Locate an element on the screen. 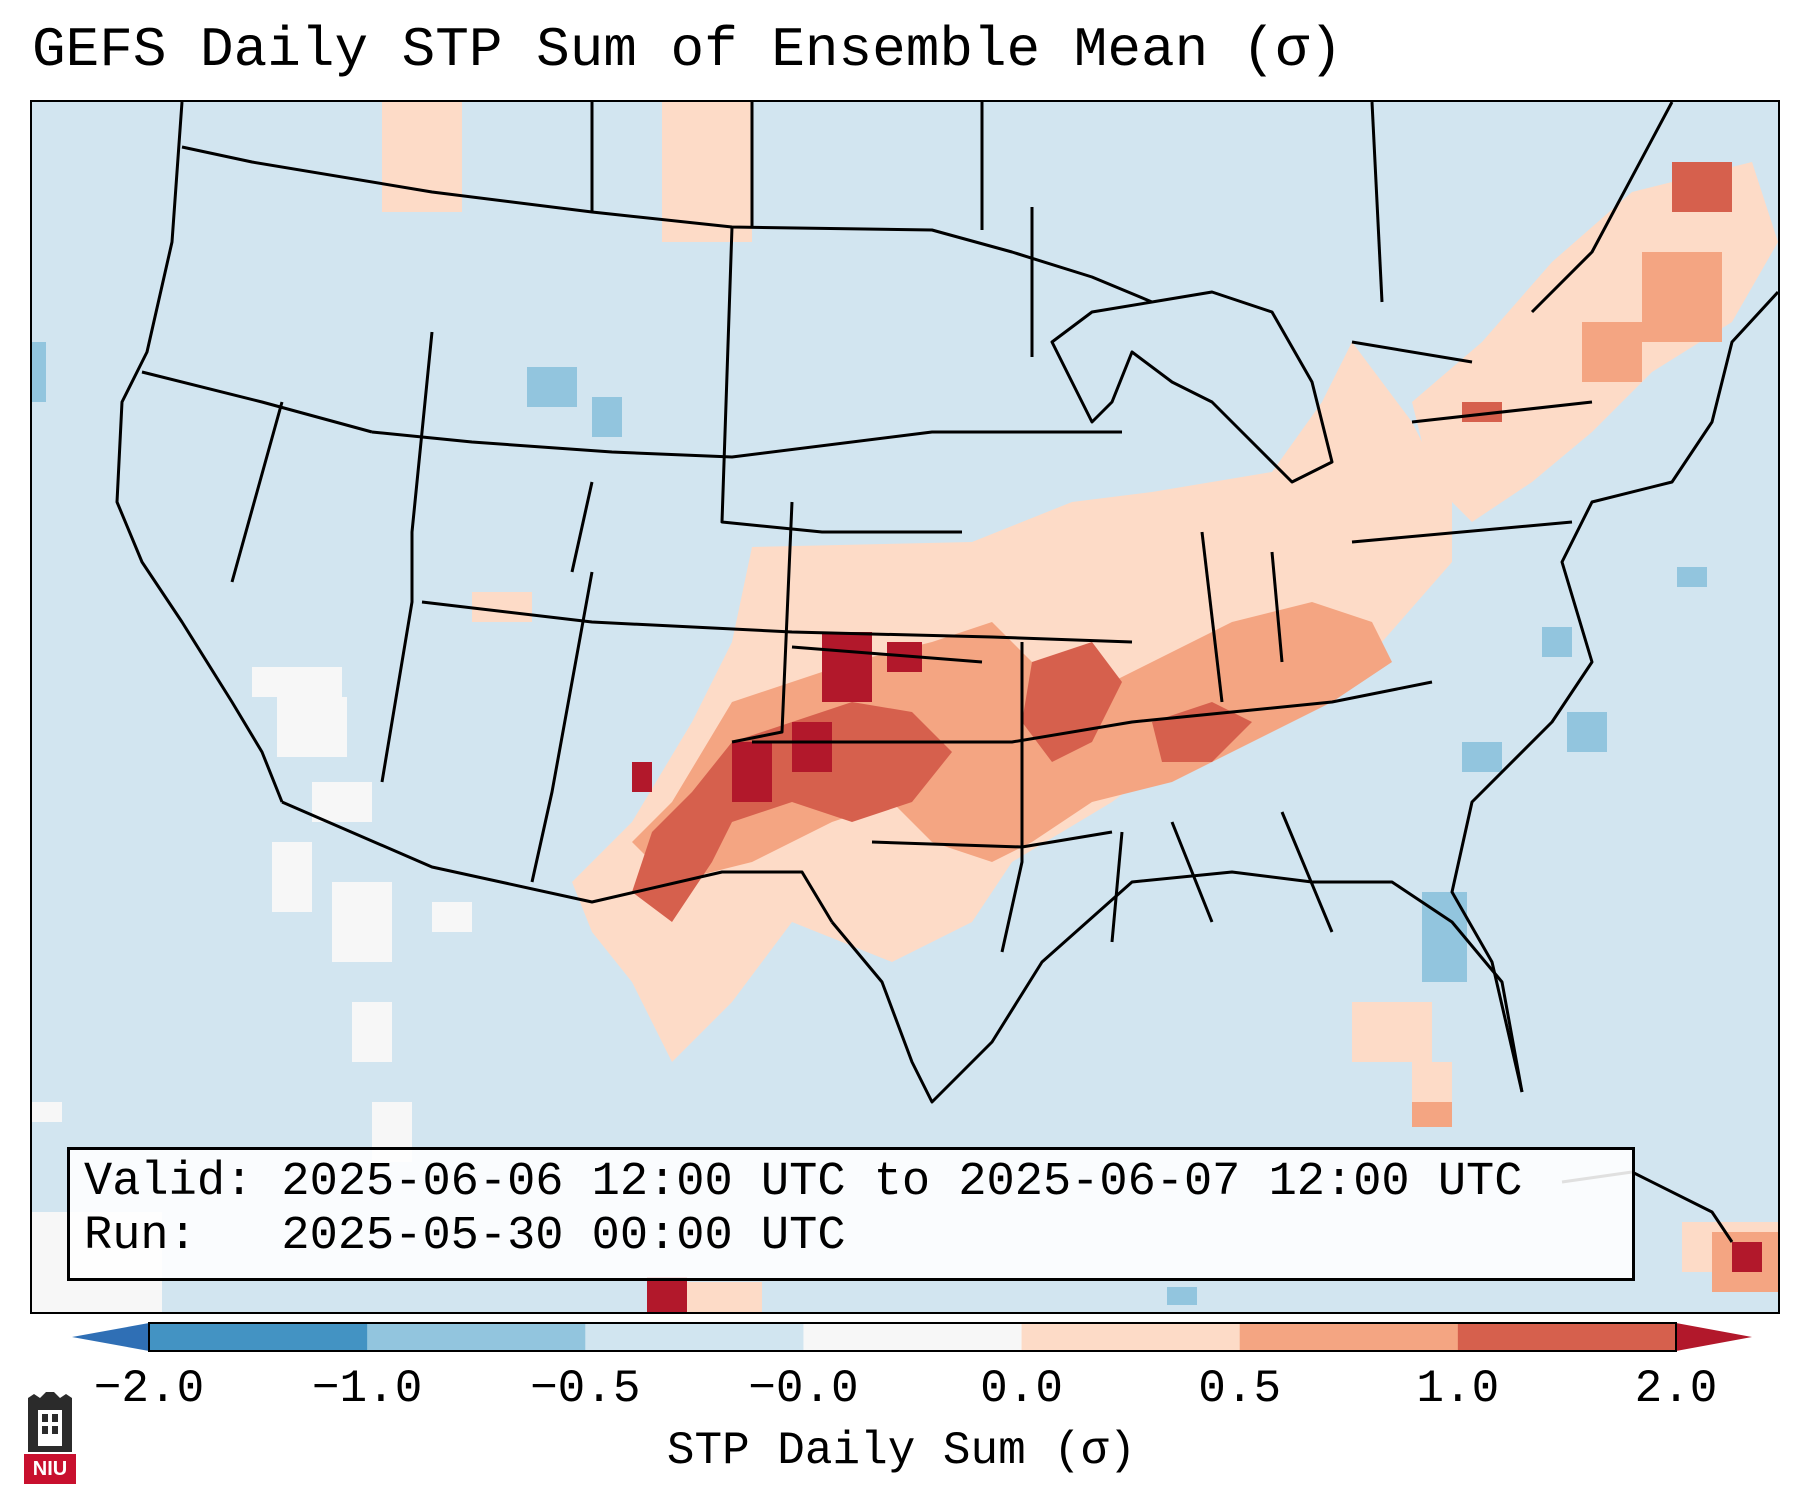  colorbar-tick-label: −0.0 is located at coordinates (803, 1389).